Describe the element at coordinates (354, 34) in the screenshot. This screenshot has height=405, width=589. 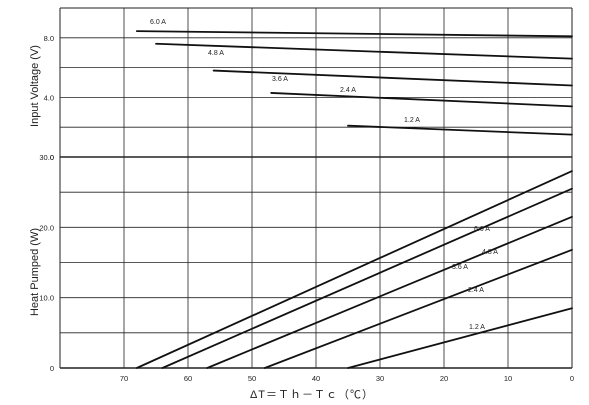
I see `series-line-60A-panel0` at that location.